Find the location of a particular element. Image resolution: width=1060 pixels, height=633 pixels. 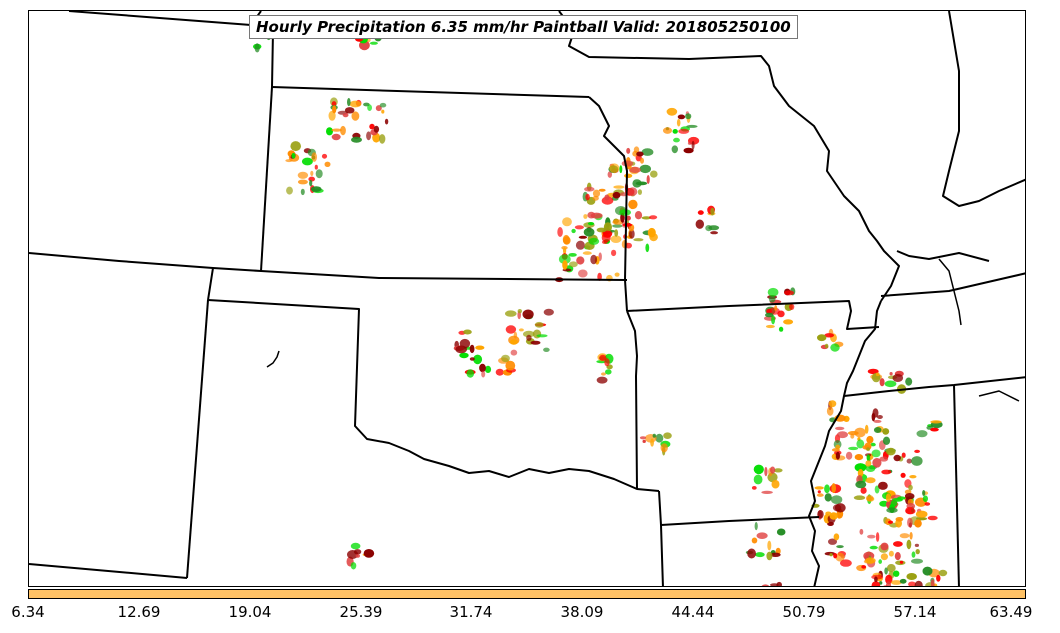

colorbar-tick-label: 38.09 is located at coordinates (582, 612).